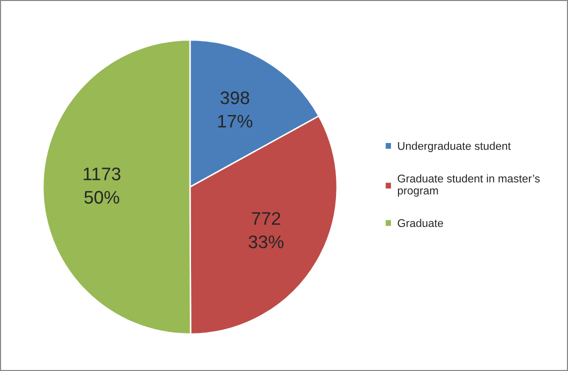  Describe the element at coordinates (421, 223) in the screenshot. I see `legend-label: Graduate` at that location.